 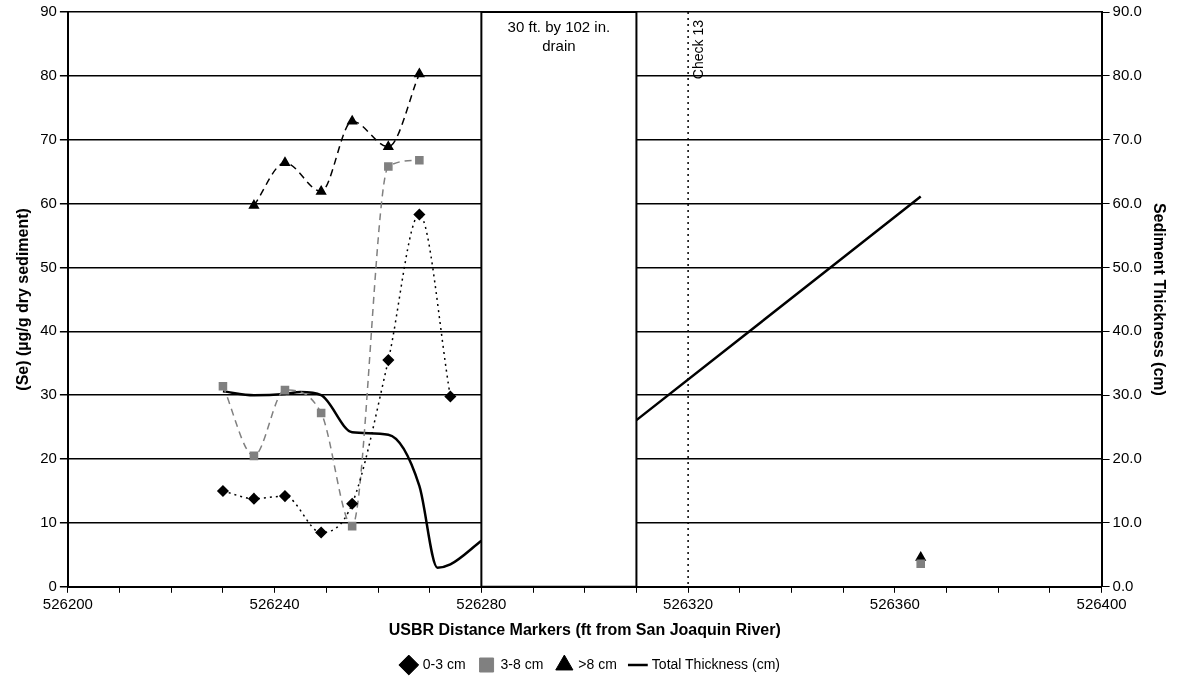 What do you see at coordinates (48, 138) in the screenshot?
I see `y-tick-label: 70` at bounding box center [48, 138].